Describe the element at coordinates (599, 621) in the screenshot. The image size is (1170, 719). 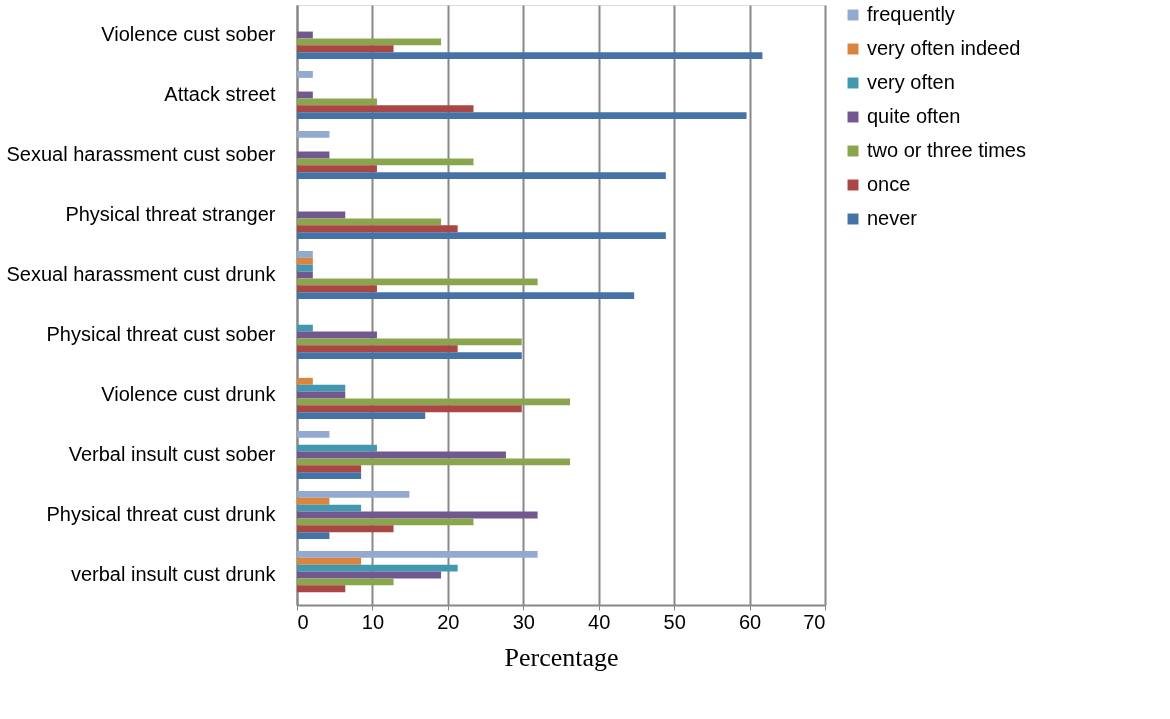
I see `x-tick-label: 40` at that location.